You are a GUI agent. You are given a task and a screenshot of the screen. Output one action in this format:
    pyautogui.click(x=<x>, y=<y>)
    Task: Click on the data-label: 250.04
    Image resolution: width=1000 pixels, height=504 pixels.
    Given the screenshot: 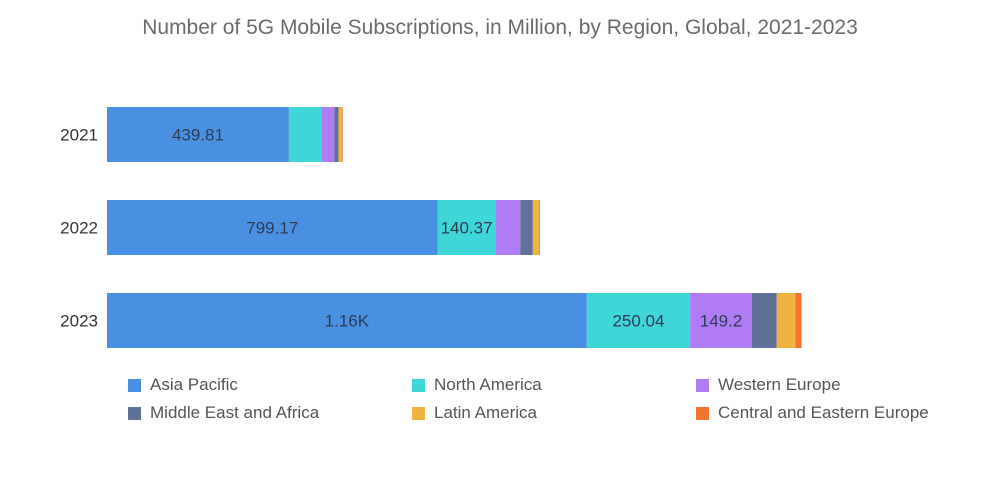 What is the action you would take?
    pyautogui.click(x=638, y=321)
    